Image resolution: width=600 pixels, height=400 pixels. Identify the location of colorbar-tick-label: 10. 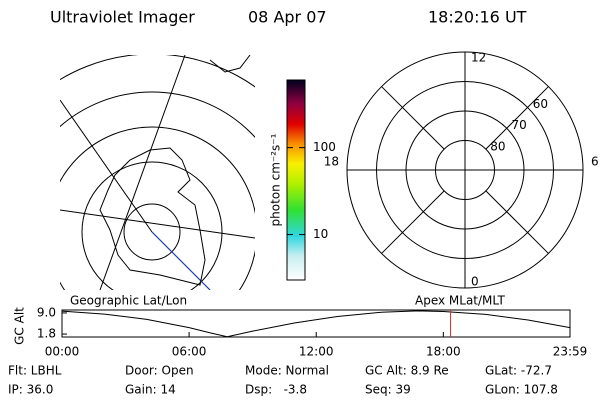
(320, 234).